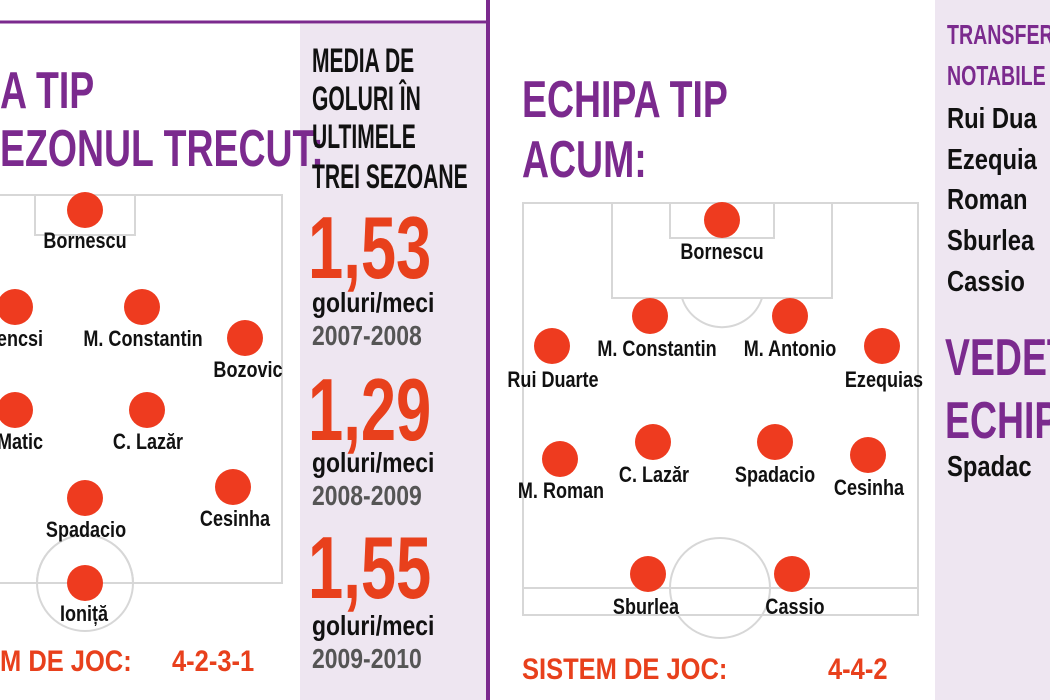 The height and width of the screenshot is (700, 1050). Describe the element at coordinates (989, 466) in the screenshot. I see `star-player: Spadac` at that location.